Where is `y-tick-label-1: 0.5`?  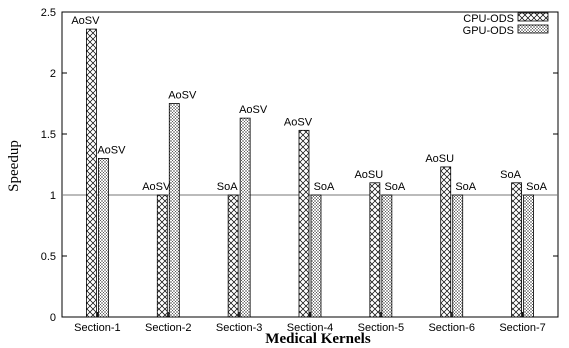 y-tick-label-1: 0.5 is located at coordinates (48, 257).